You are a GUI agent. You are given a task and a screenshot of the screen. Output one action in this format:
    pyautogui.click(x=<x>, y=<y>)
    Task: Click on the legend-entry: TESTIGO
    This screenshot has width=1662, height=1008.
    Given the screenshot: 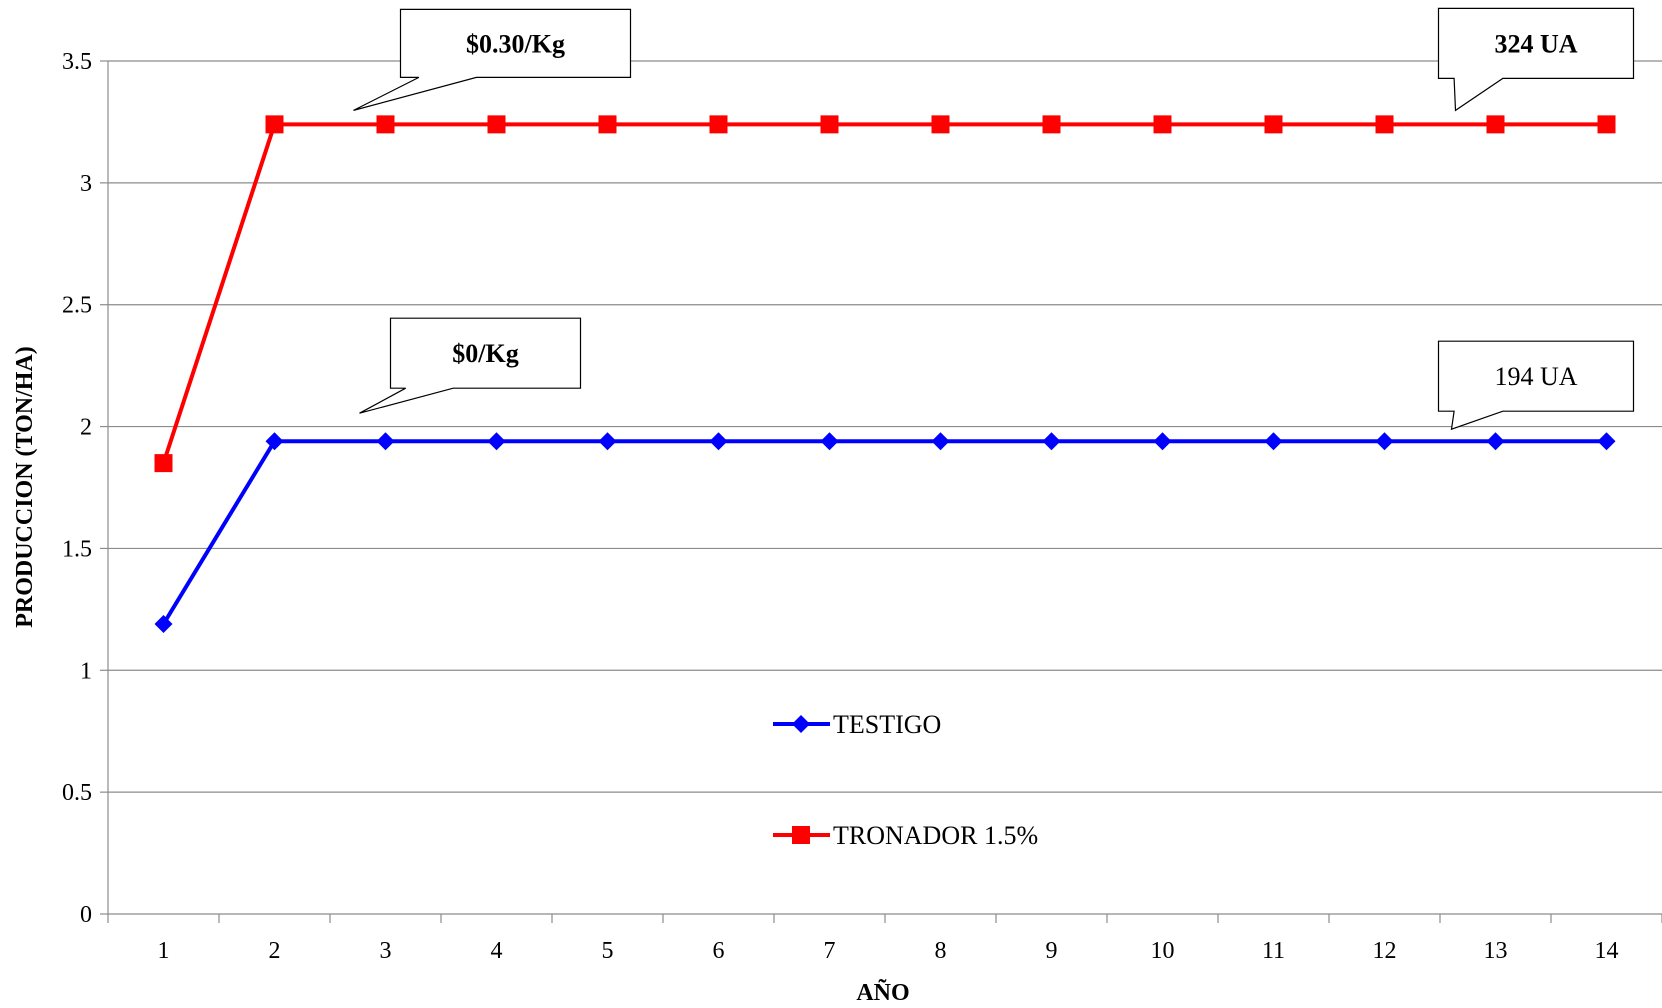 What is the action you would take?
    pyautogui.click(x=857, y=724)
    